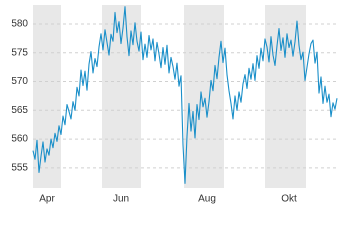  I want to click on y-tick-label: 580, so click(19, 24).